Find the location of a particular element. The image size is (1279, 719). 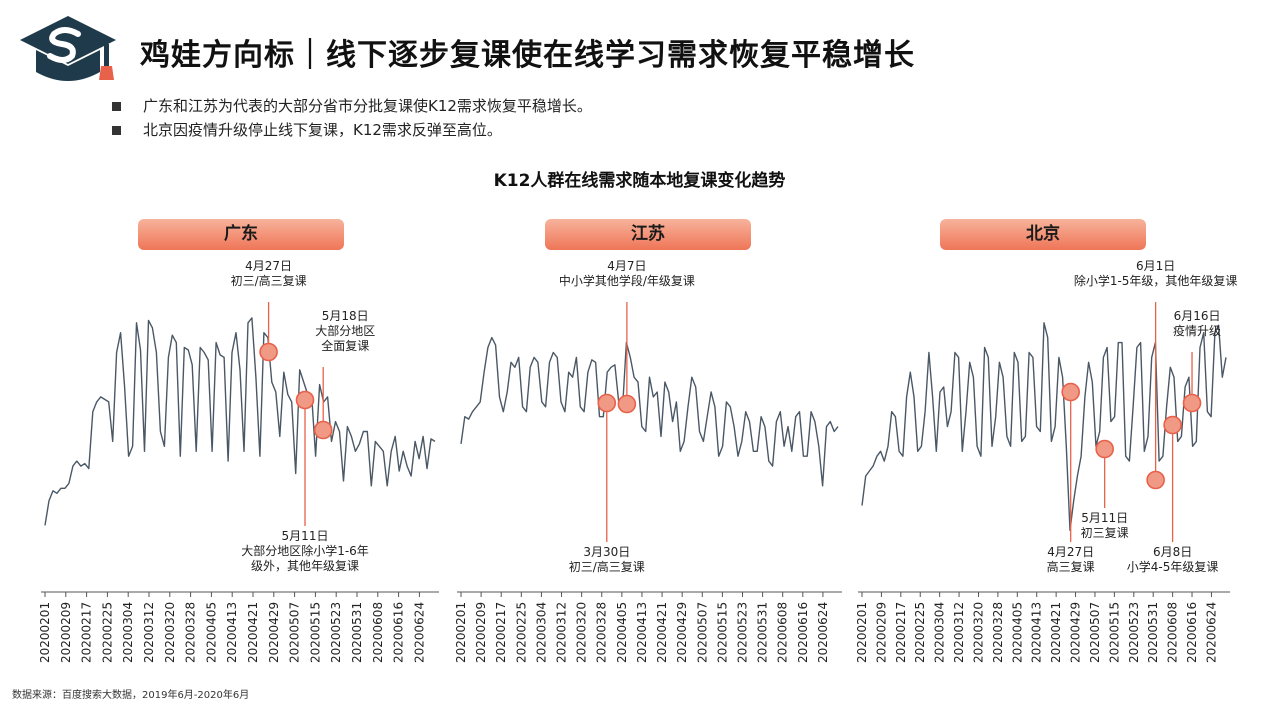

bullet-item: 广东和江苏为代表的大部分省市分批复课使K12需求恢复平稳增长。 is located at coordinates (352, 106).